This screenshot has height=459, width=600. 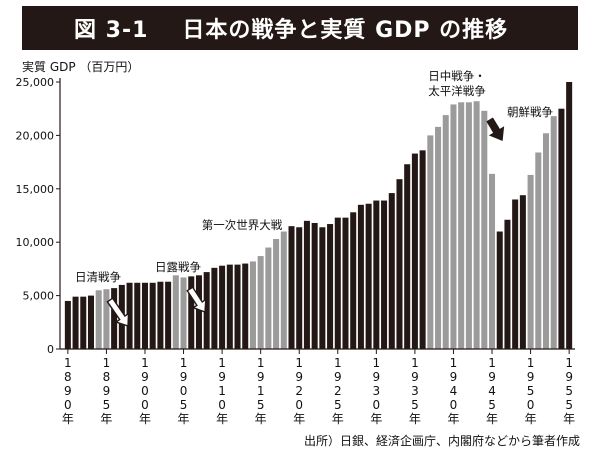 I want to click on bar-1943, so click(x=476, y=225).